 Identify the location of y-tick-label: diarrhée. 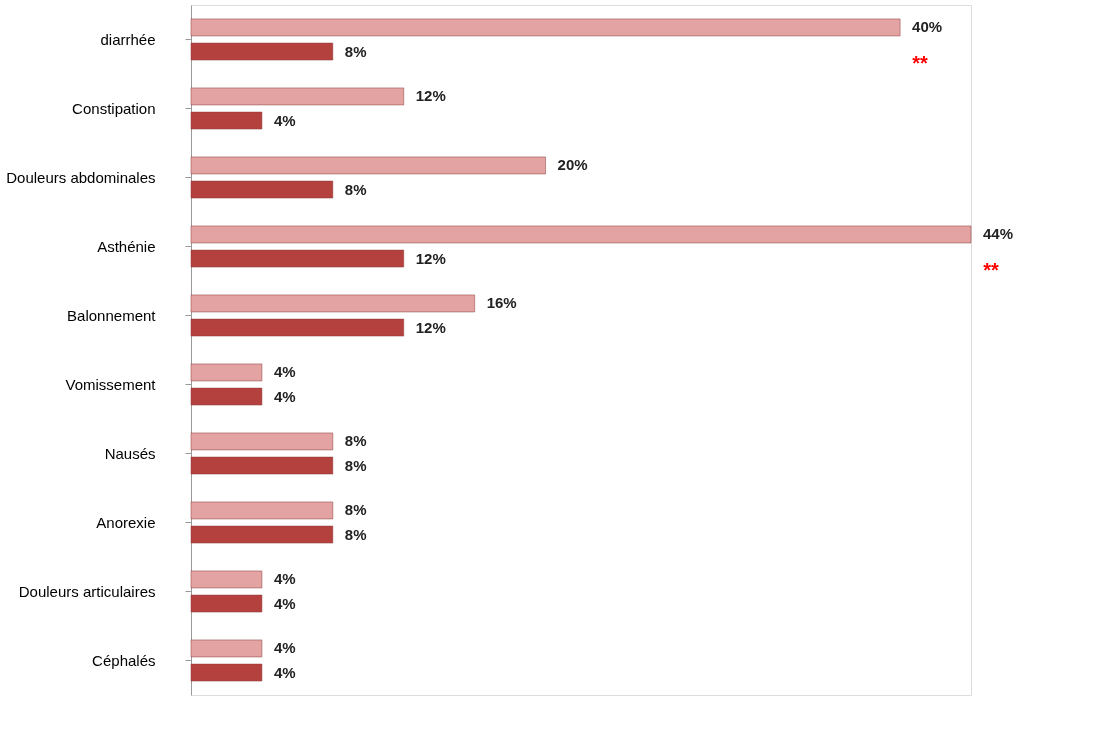
(128, 39).